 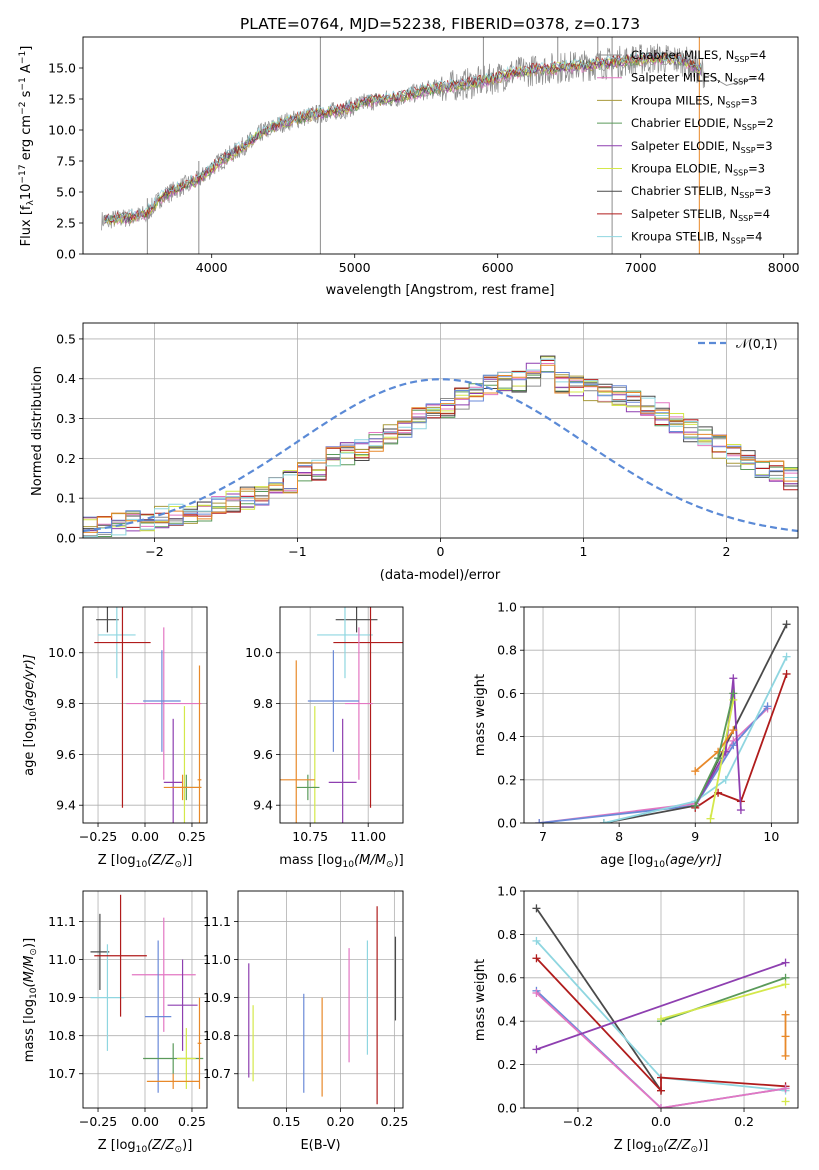 I want to click on x-tick-label: −0.25, so click(x=98, y=1121).